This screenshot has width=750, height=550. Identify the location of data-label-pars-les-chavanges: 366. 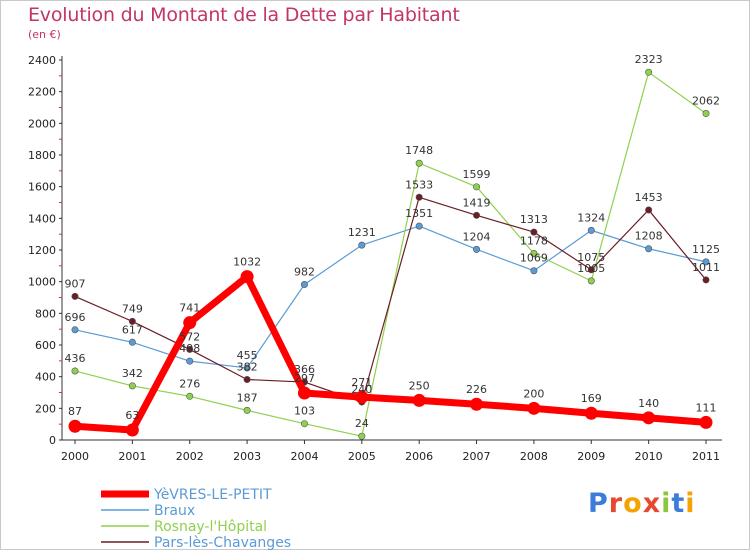
(304, 369).